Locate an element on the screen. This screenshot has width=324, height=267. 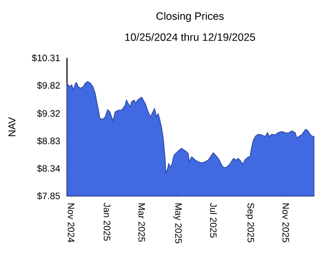
y-tick-label: $9.32 is located at coordinates (48, 114).